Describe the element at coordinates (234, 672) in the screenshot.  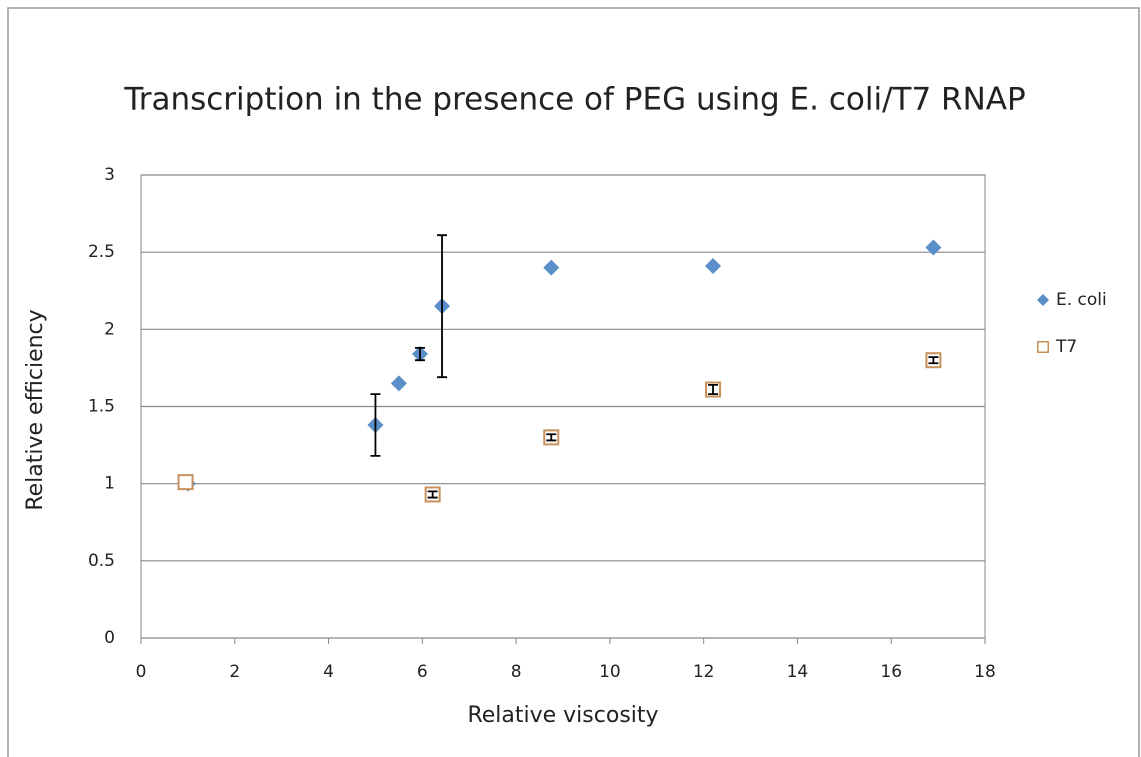
I see `x-tick-label: 2` at that location.